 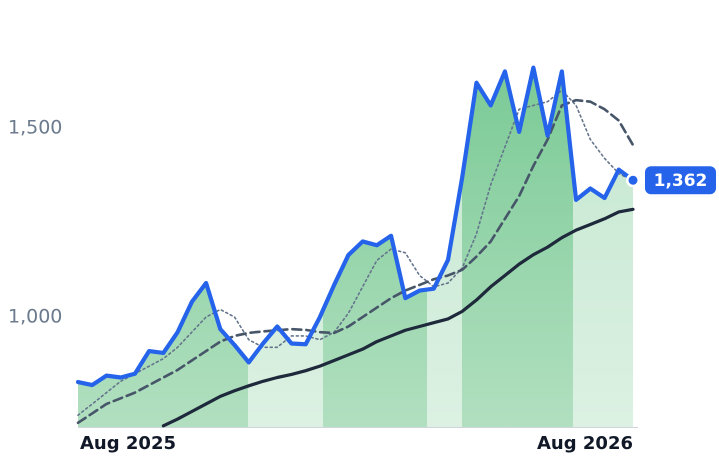 I want to click on x-tick-label: Aug 2026, so click(x=585, y=443).